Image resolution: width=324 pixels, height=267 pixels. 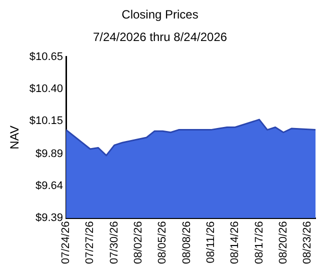 I want to click on y-tick-label: $10.65, so click(x=46, y=56).